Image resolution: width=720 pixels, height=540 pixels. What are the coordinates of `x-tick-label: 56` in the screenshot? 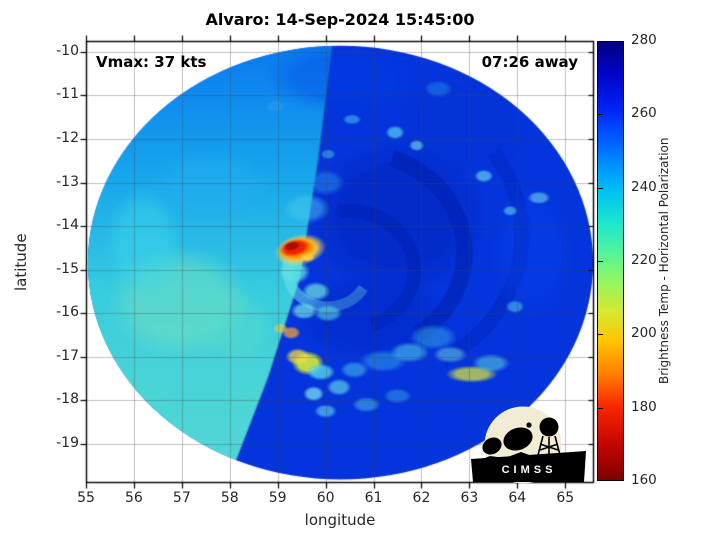 It's located at (134, 498).